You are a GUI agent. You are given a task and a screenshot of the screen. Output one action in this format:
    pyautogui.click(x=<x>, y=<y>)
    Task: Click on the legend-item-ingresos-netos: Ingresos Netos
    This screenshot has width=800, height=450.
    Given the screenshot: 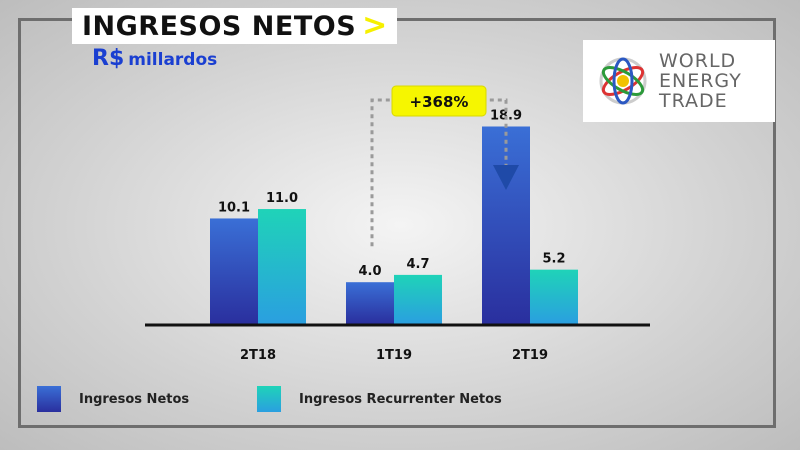 What is the action you would take?
    pyautogui.click(x=113, y=399)
    